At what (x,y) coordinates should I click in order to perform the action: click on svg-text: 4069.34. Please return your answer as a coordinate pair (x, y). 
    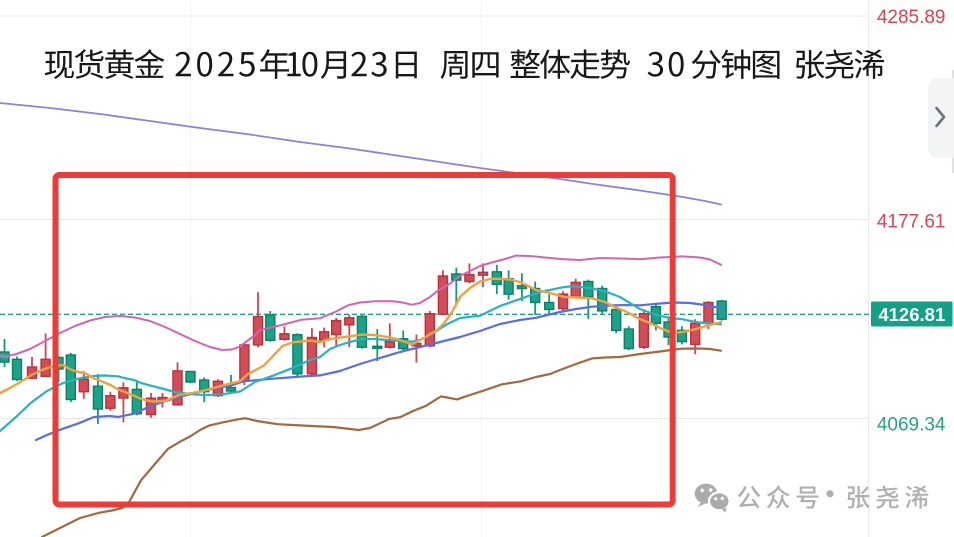
    Looking at the image, I should click on (911, 425).